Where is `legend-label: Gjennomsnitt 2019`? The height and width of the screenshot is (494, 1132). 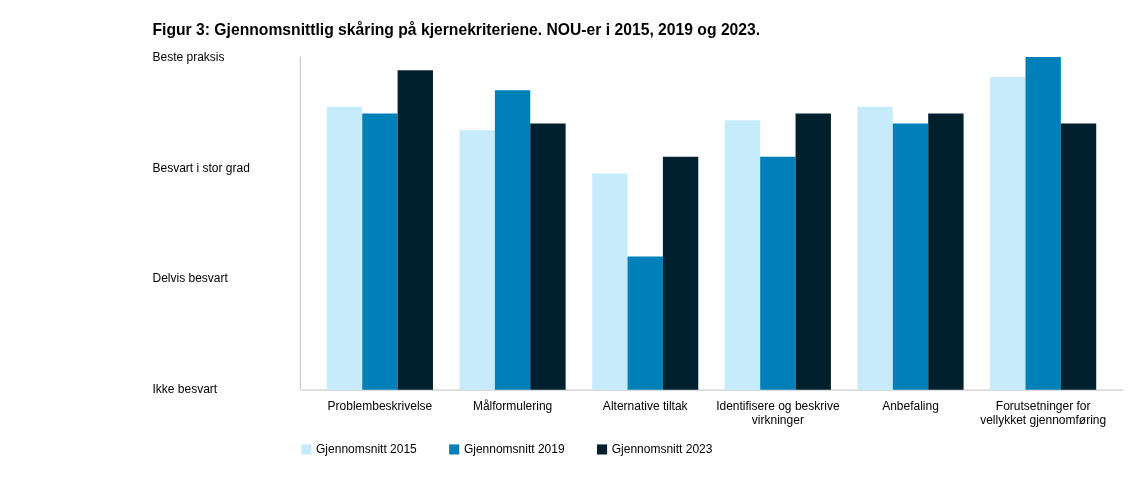
legend-label: Gjennomsnitt 2019 is located at coordinates (514, 449).